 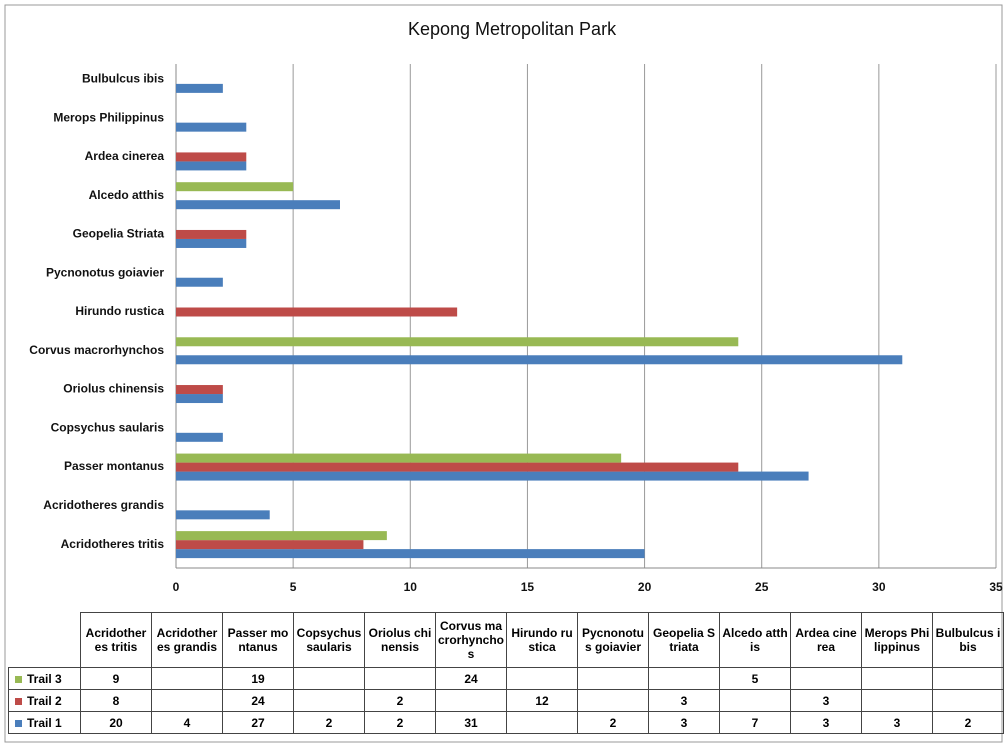 What do you see at coordinates (176, 587) in the screenshot?
I see `x-tick-label: 0` at bounding box center [176, 587].